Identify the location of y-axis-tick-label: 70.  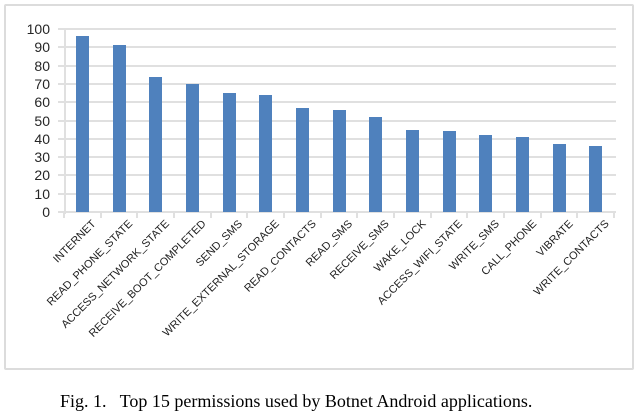
(42, 83).